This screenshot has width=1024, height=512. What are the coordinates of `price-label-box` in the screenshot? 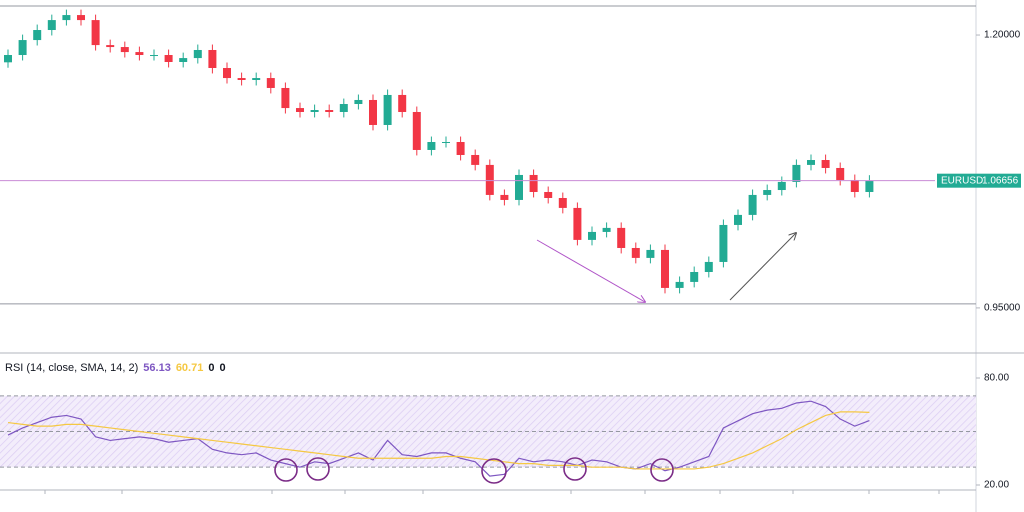 It's located at (979, 180).